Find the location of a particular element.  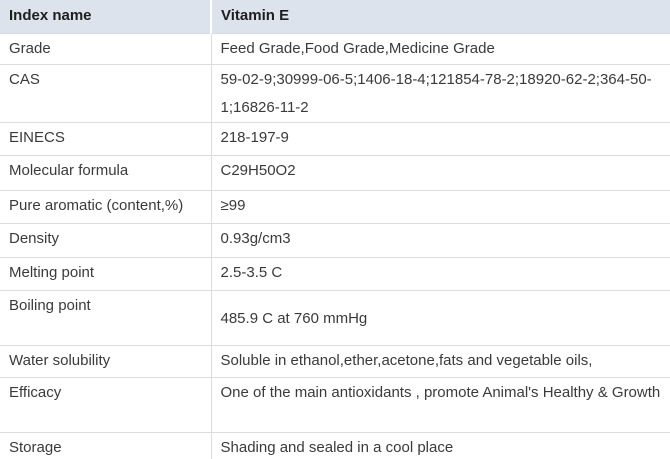

table-header-row: Index name Vitamin E is located at coordinates (335, 17).